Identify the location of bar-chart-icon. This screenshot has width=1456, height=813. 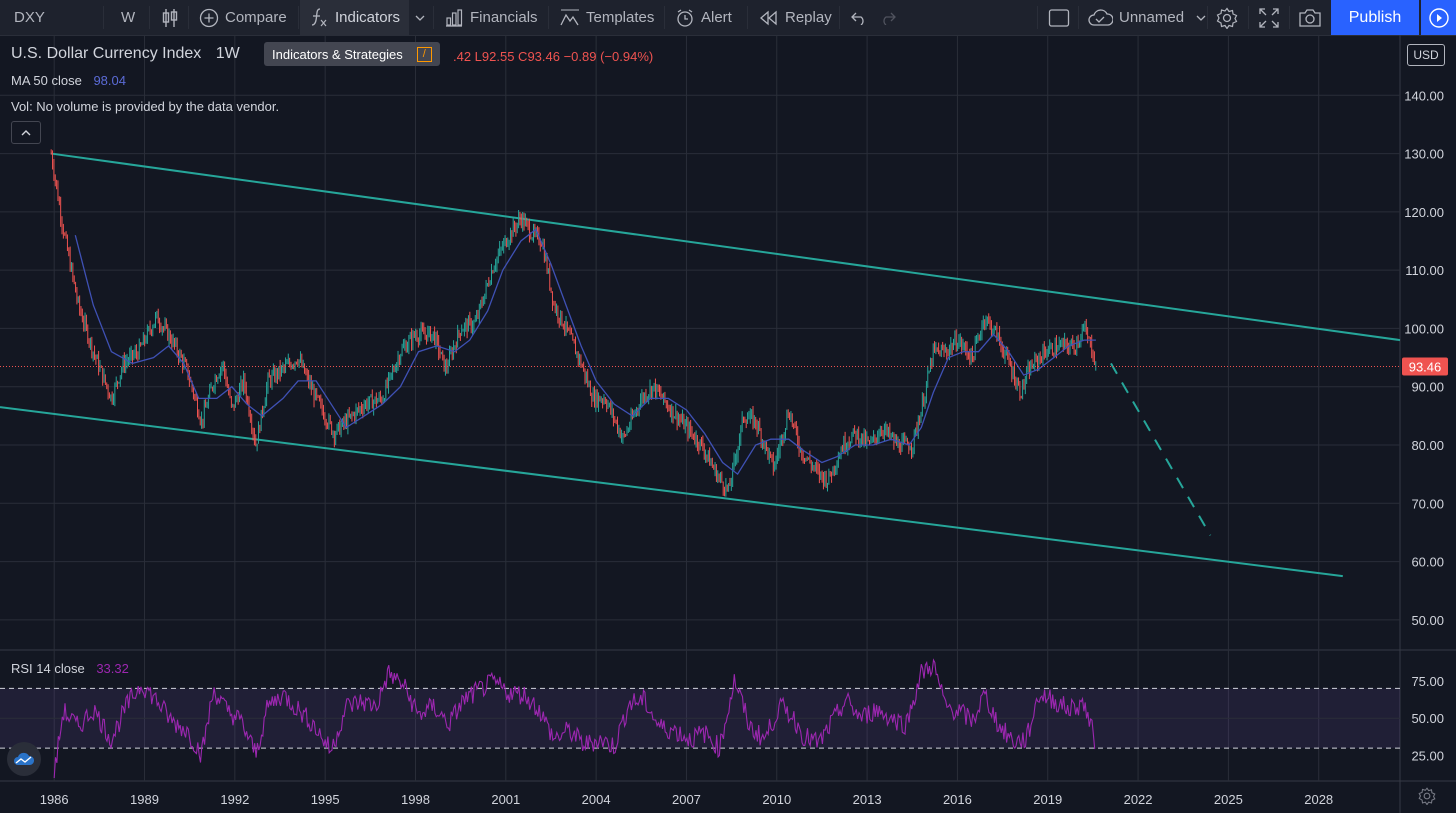
(454, 17).